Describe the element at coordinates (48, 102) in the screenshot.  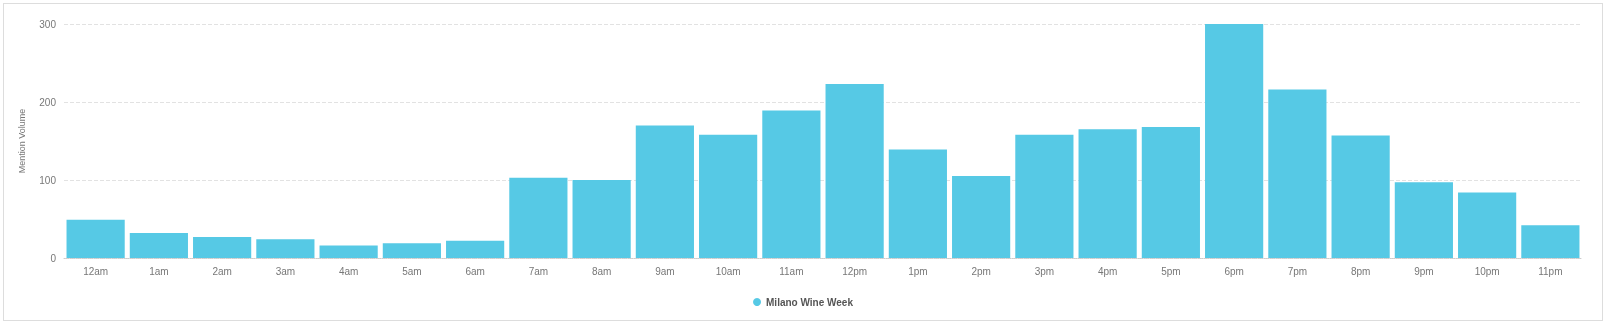
I see `y-tick-label: 200` at that location.